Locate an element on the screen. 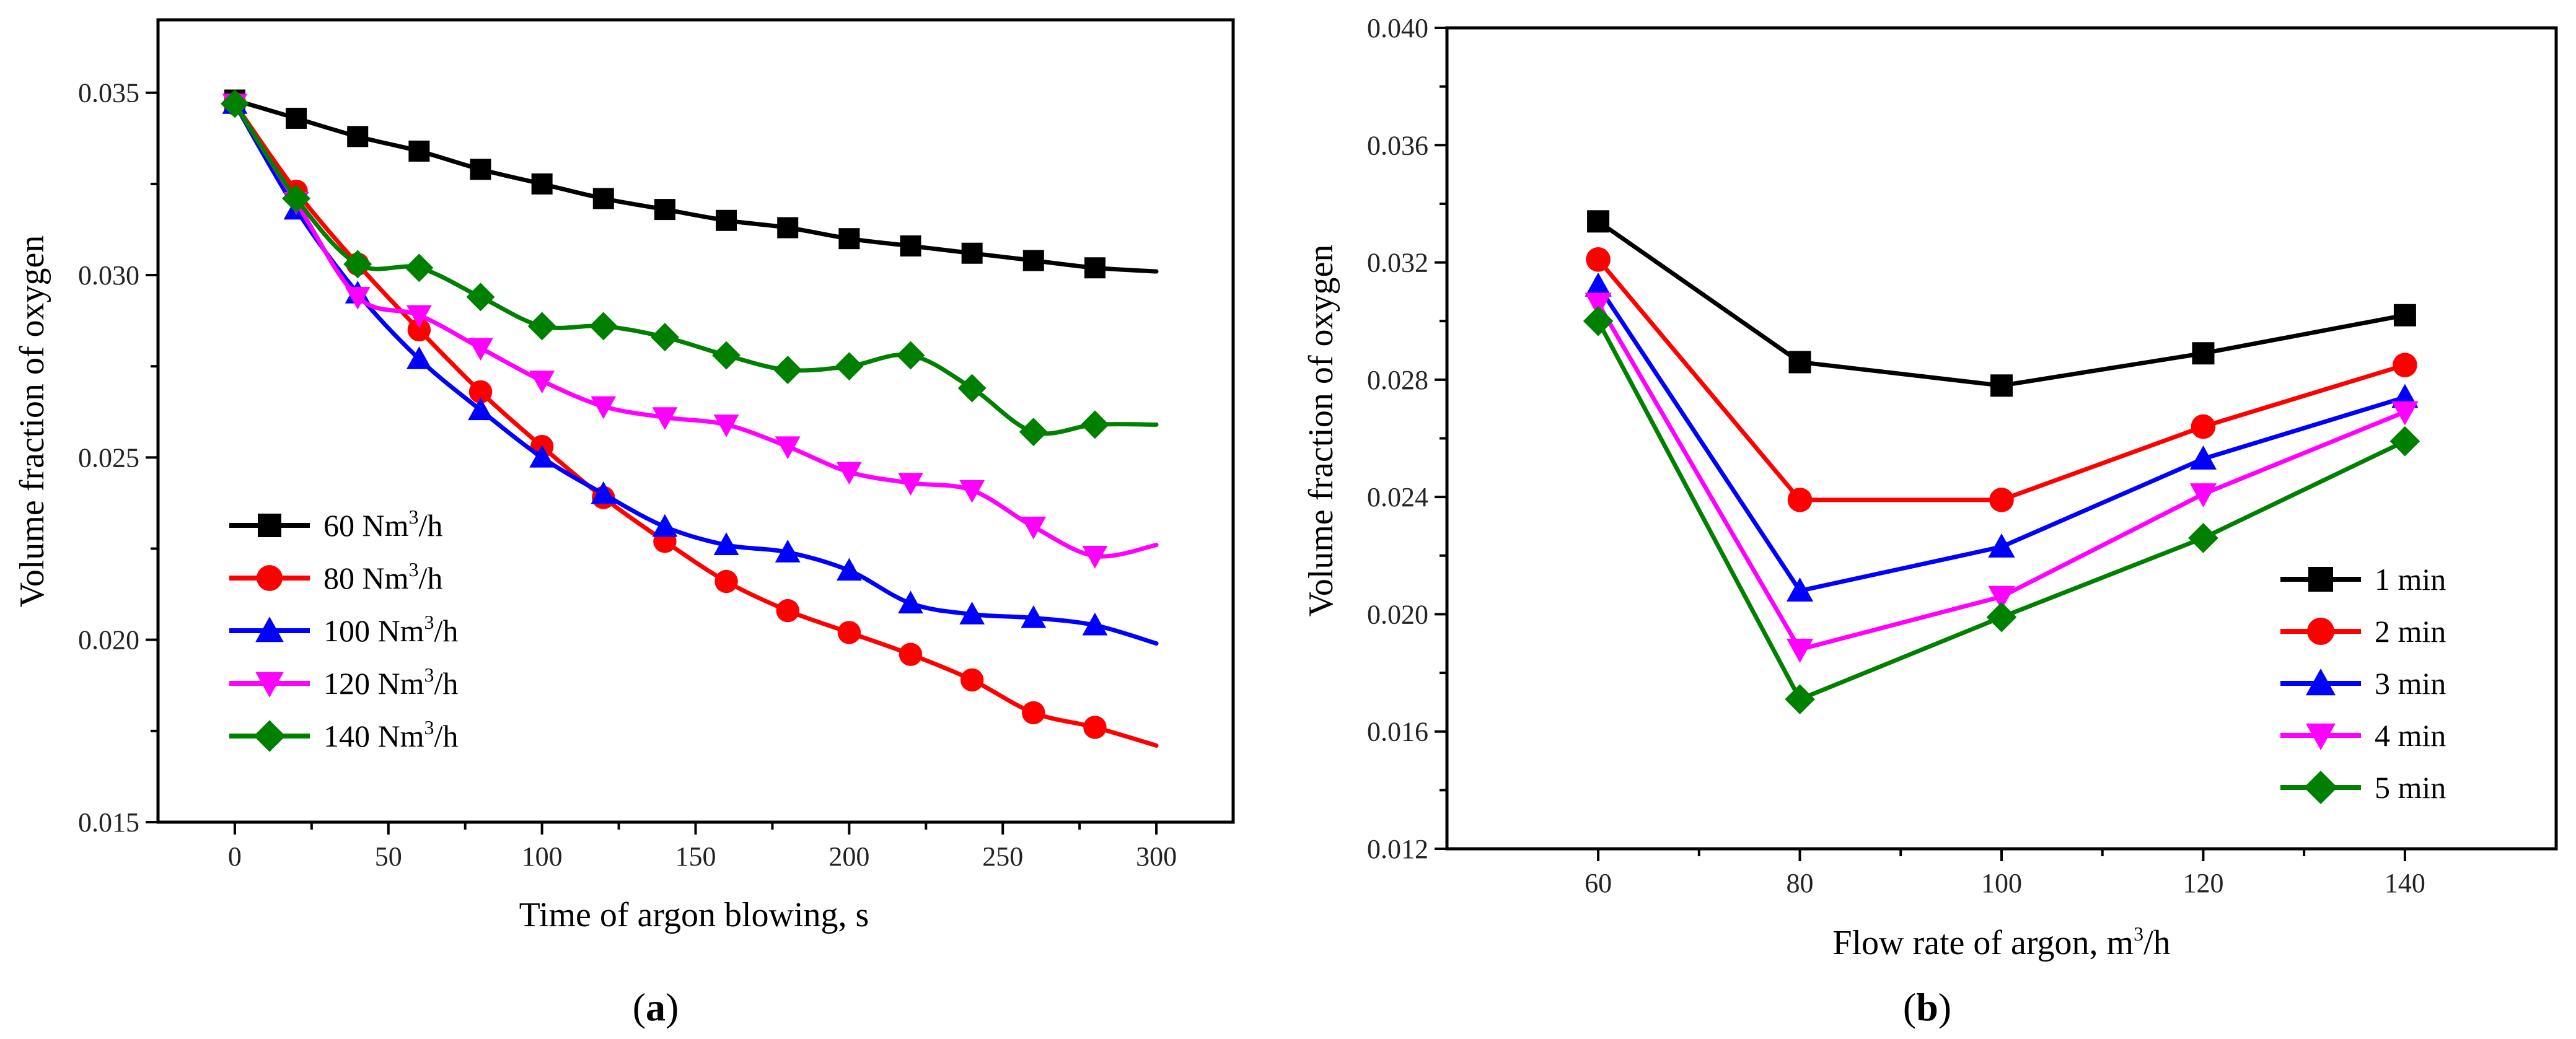 Image resolution: width=2576 pixels, height=1039 pixels. a-xtick-label-0: 0 is located at coordinates (235, 857).